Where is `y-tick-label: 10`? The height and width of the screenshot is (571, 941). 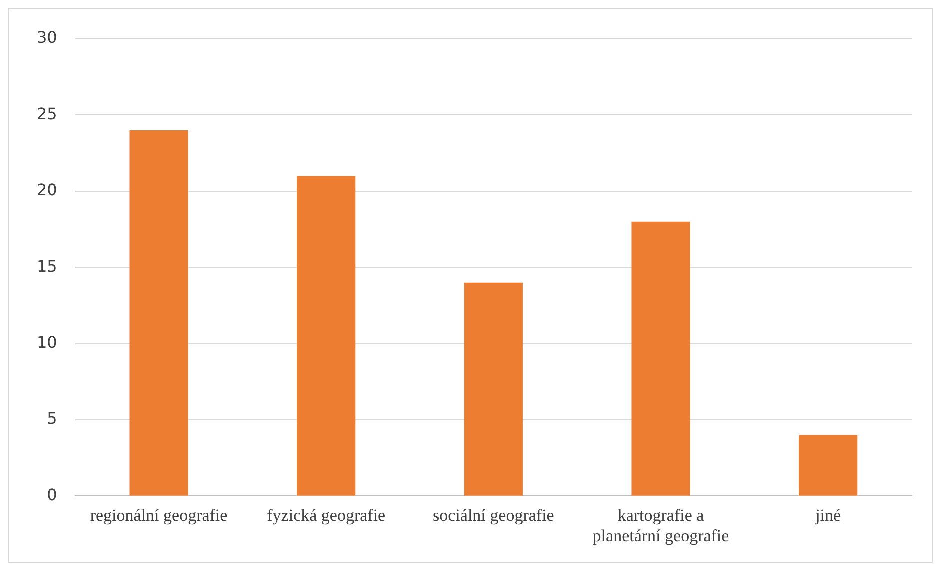
y-tick-label: 10 is located at coordinates (47, 342).